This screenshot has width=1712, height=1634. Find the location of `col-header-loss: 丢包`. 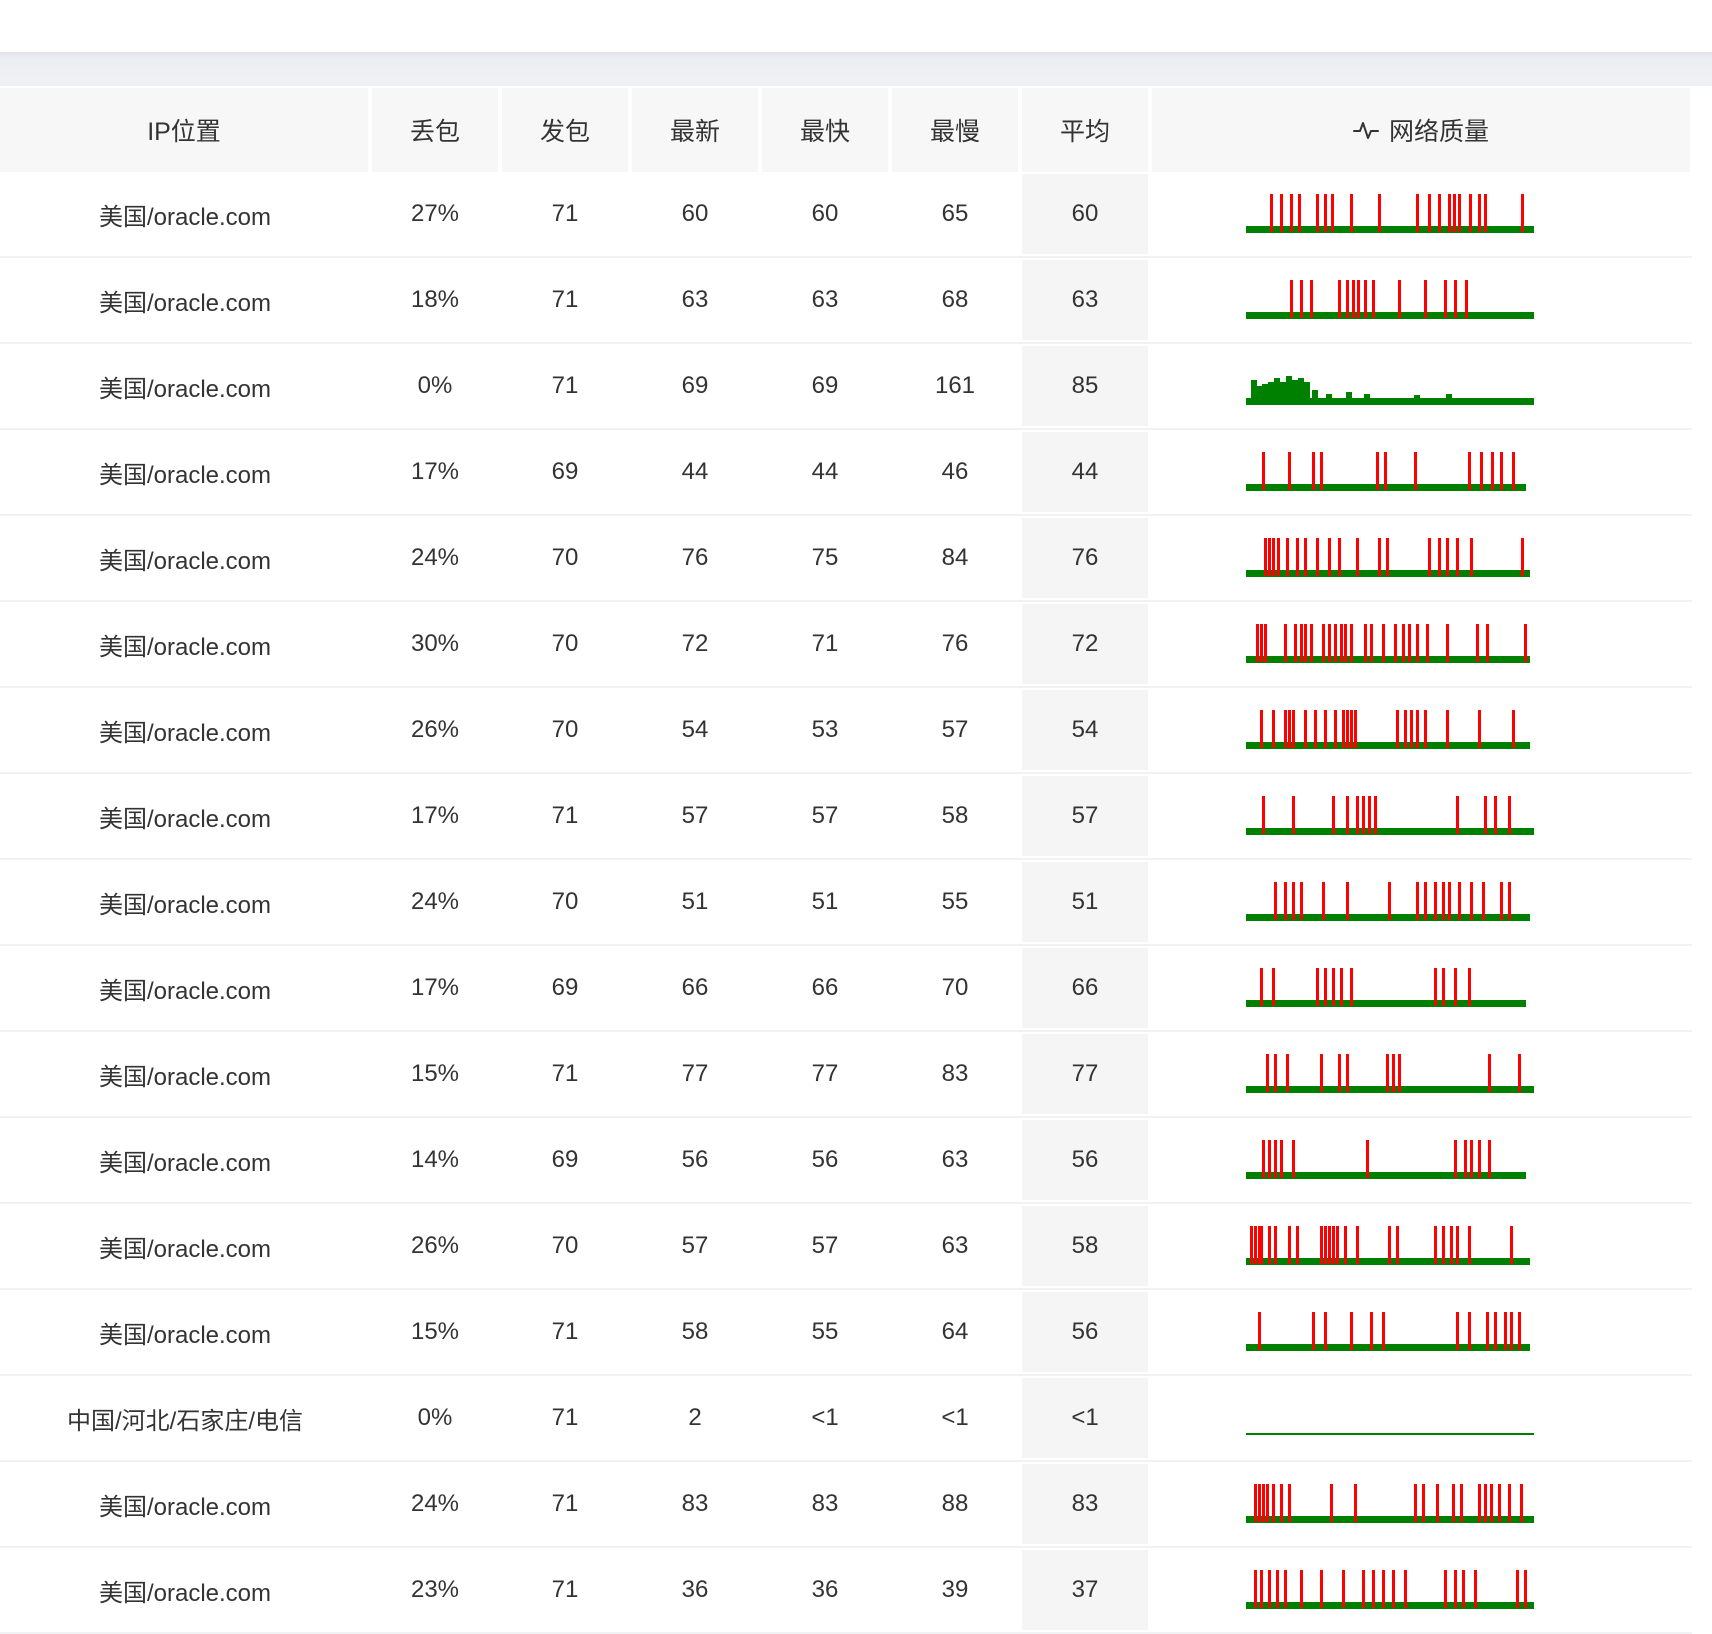

col-header-loss: 丢包 is located at coordinates (435, 130).